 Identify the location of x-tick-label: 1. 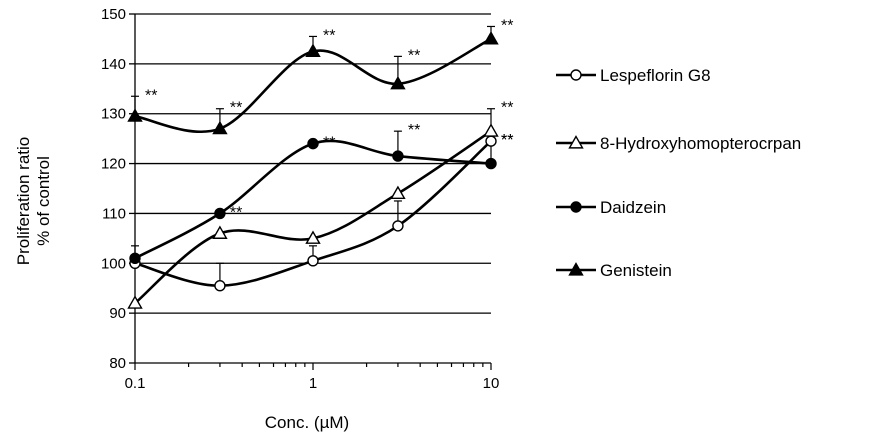
(313, 383).